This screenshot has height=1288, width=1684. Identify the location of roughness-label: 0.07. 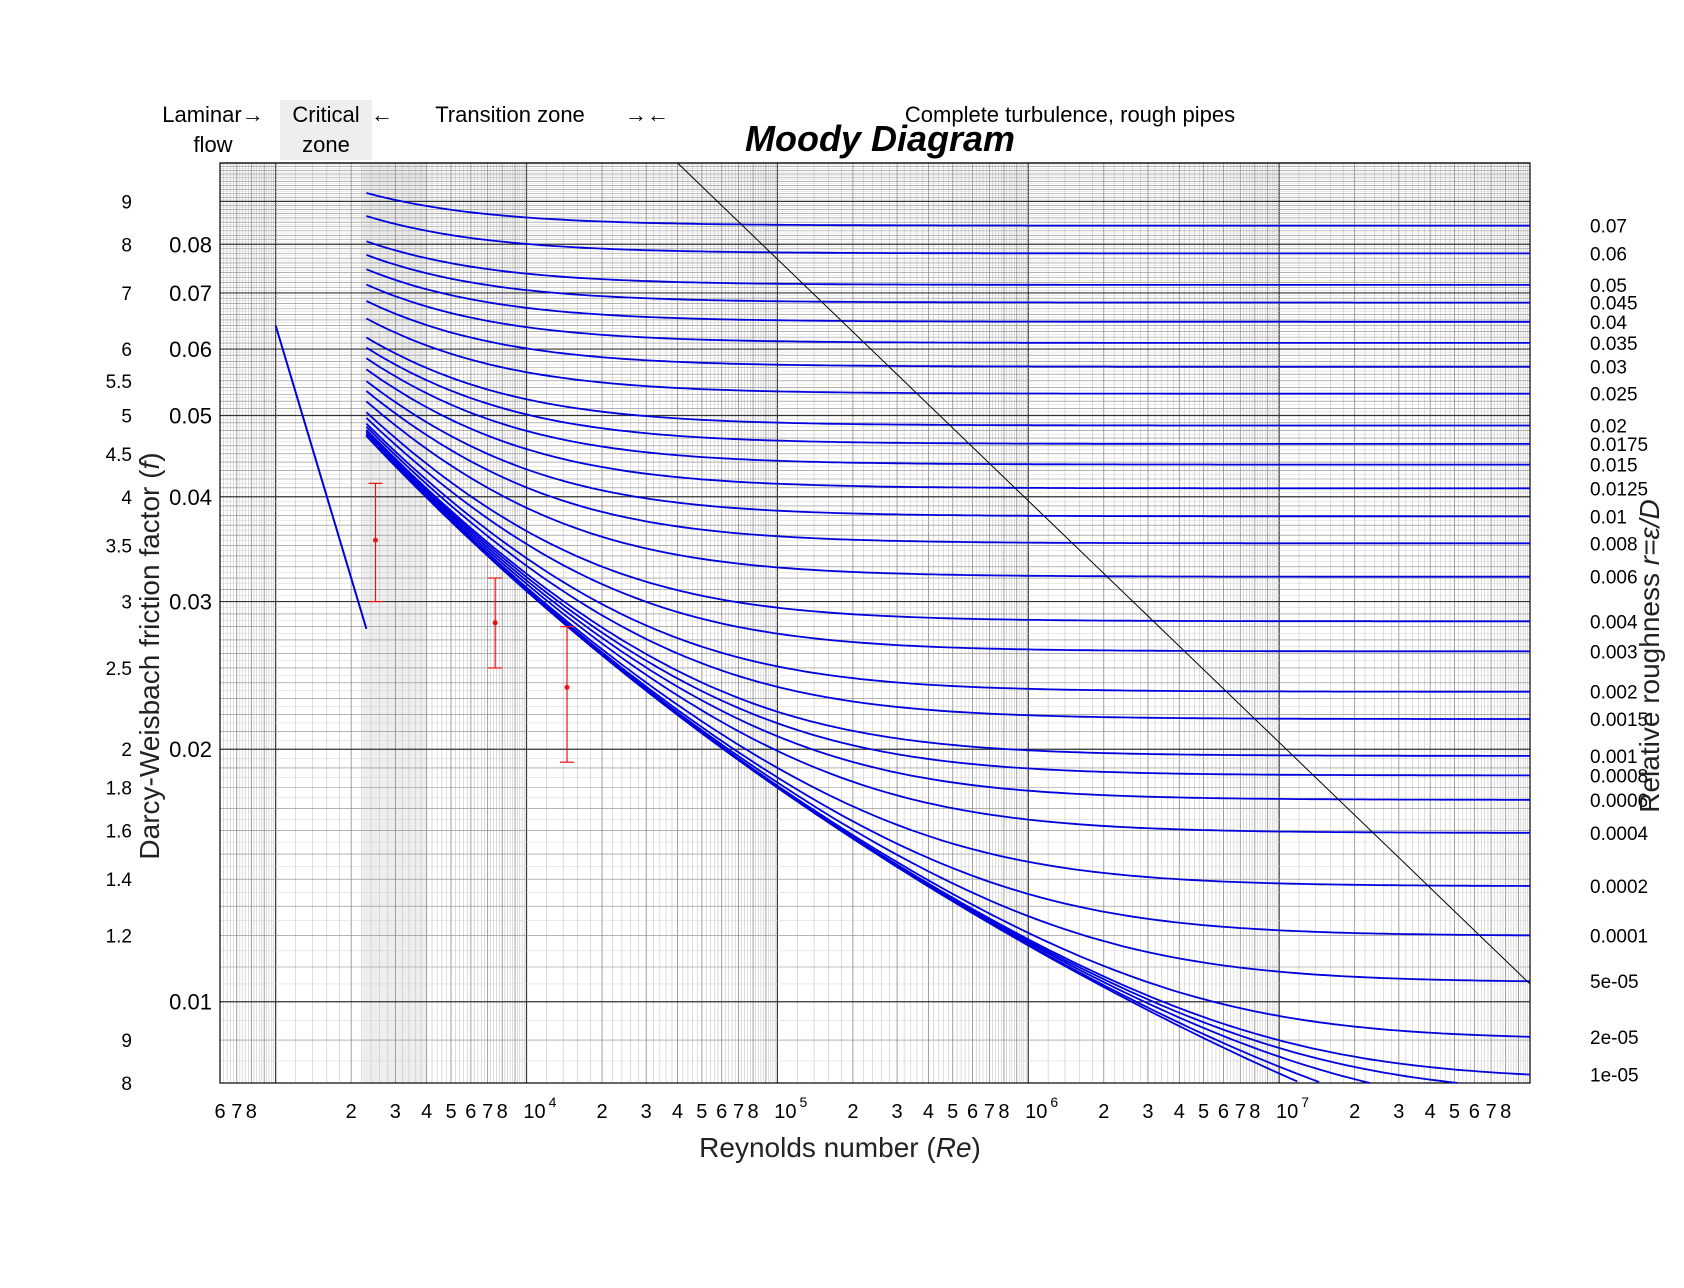
(1608, 227).